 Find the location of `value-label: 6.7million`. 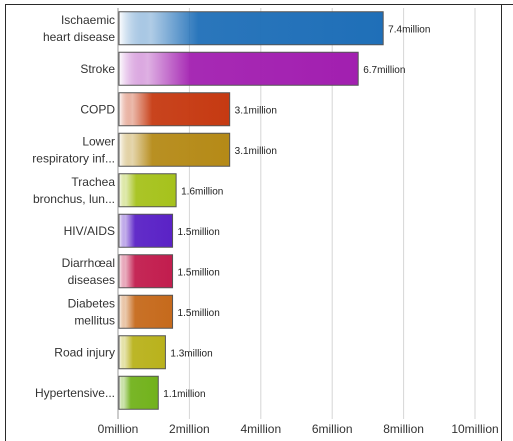

value-label: 6.7million is located at coordinates (384, 70).